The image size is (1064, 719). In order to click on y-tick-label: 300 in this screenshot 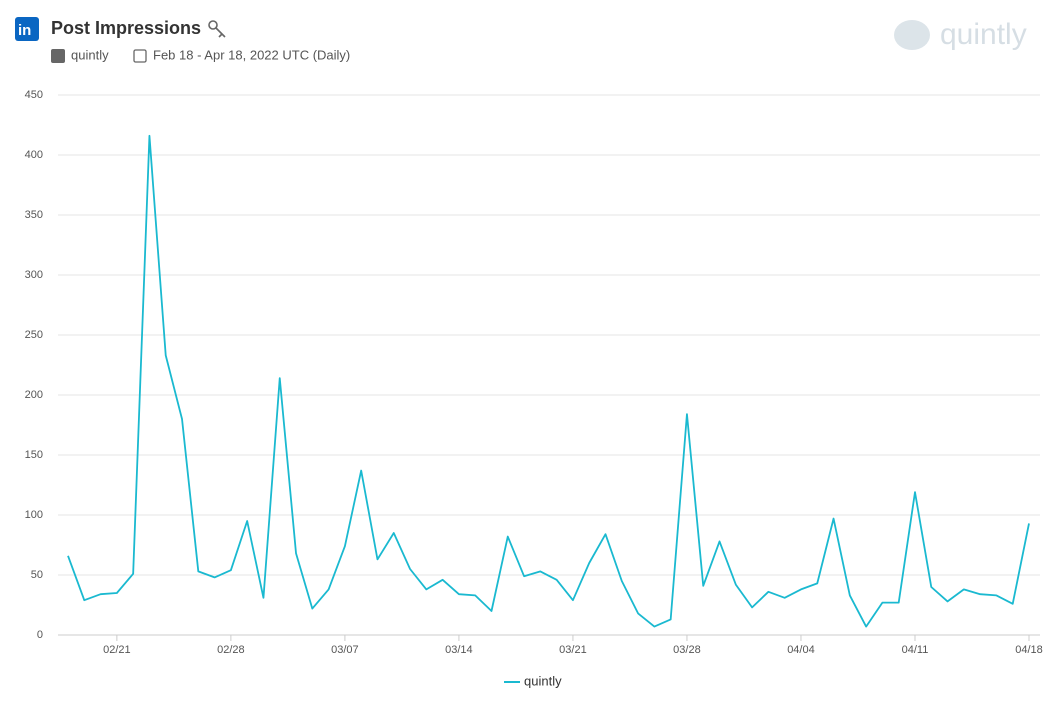, I will do `click(34, 275)`.